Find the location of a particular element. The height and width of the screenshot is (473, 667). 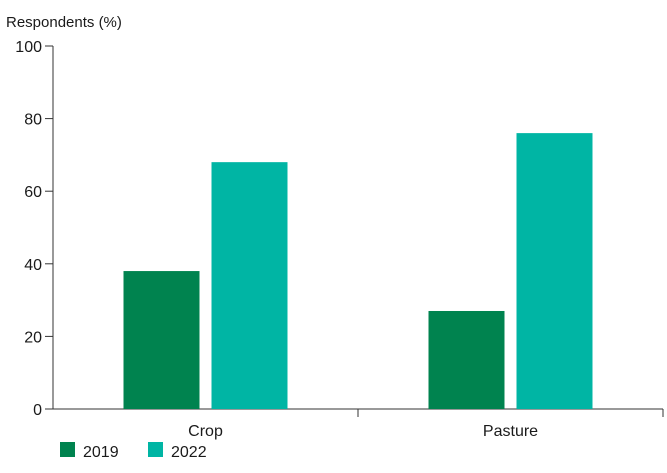

y-tick-label: 20 is located at coordinates (33, 337).